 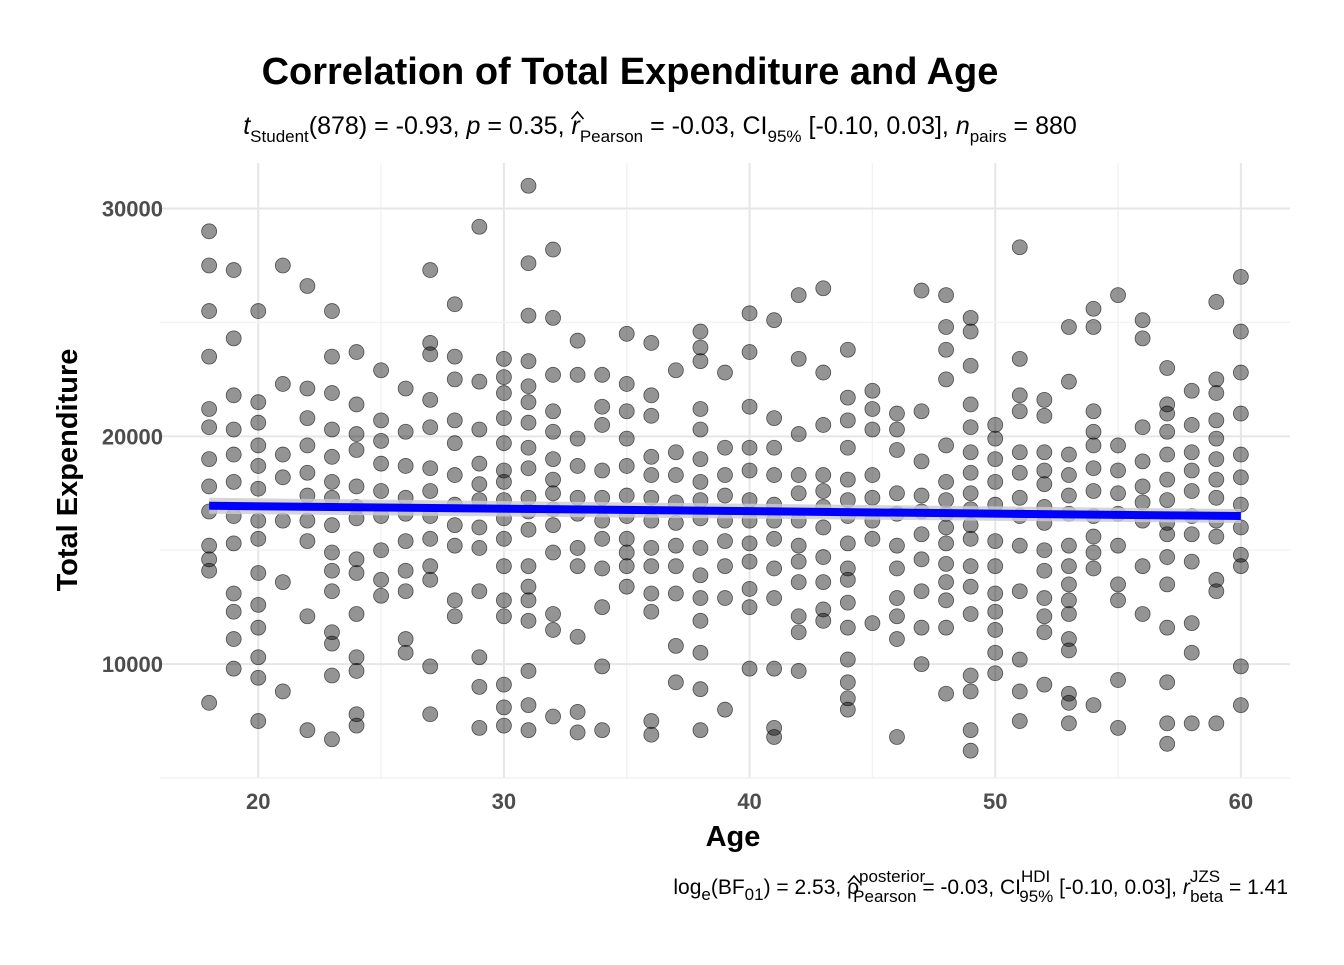 What do you see at coordinates (749, 801) in the screenshot?
I see `x-tick-labels: 20 30 40 50 60` at bounding box center [749, 801].